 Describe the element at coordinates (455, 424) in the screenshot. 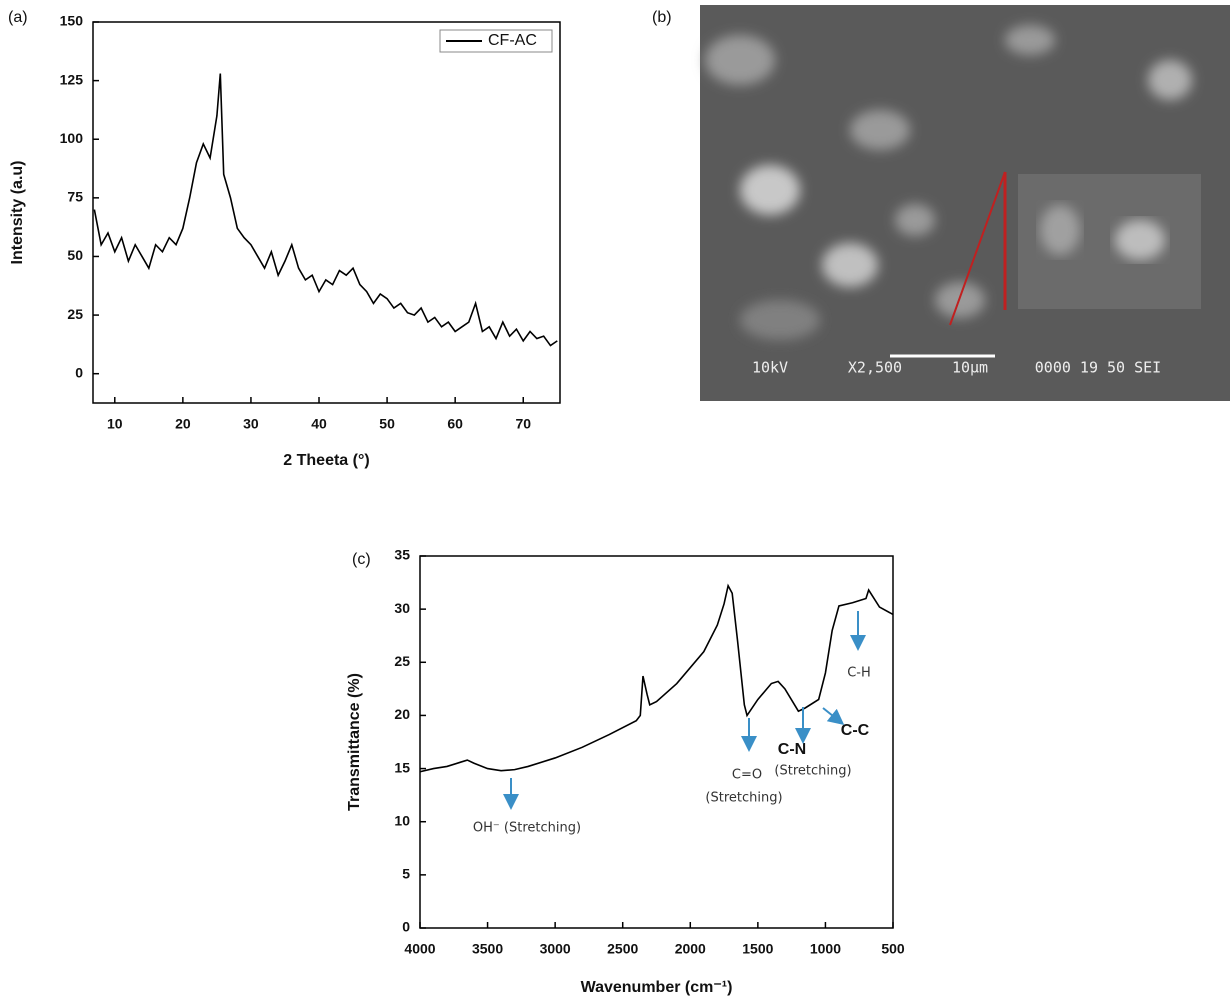

I see `x-tick-label: 60` at that location.